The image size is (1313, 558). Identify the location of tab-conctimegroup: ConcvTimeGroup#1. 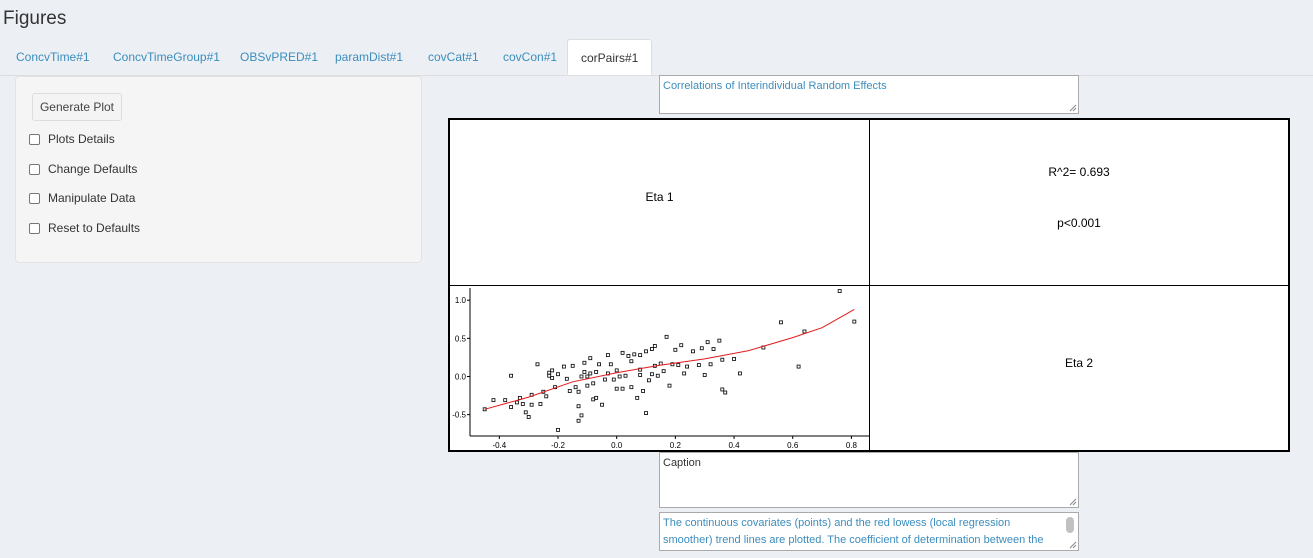
(166, 57).